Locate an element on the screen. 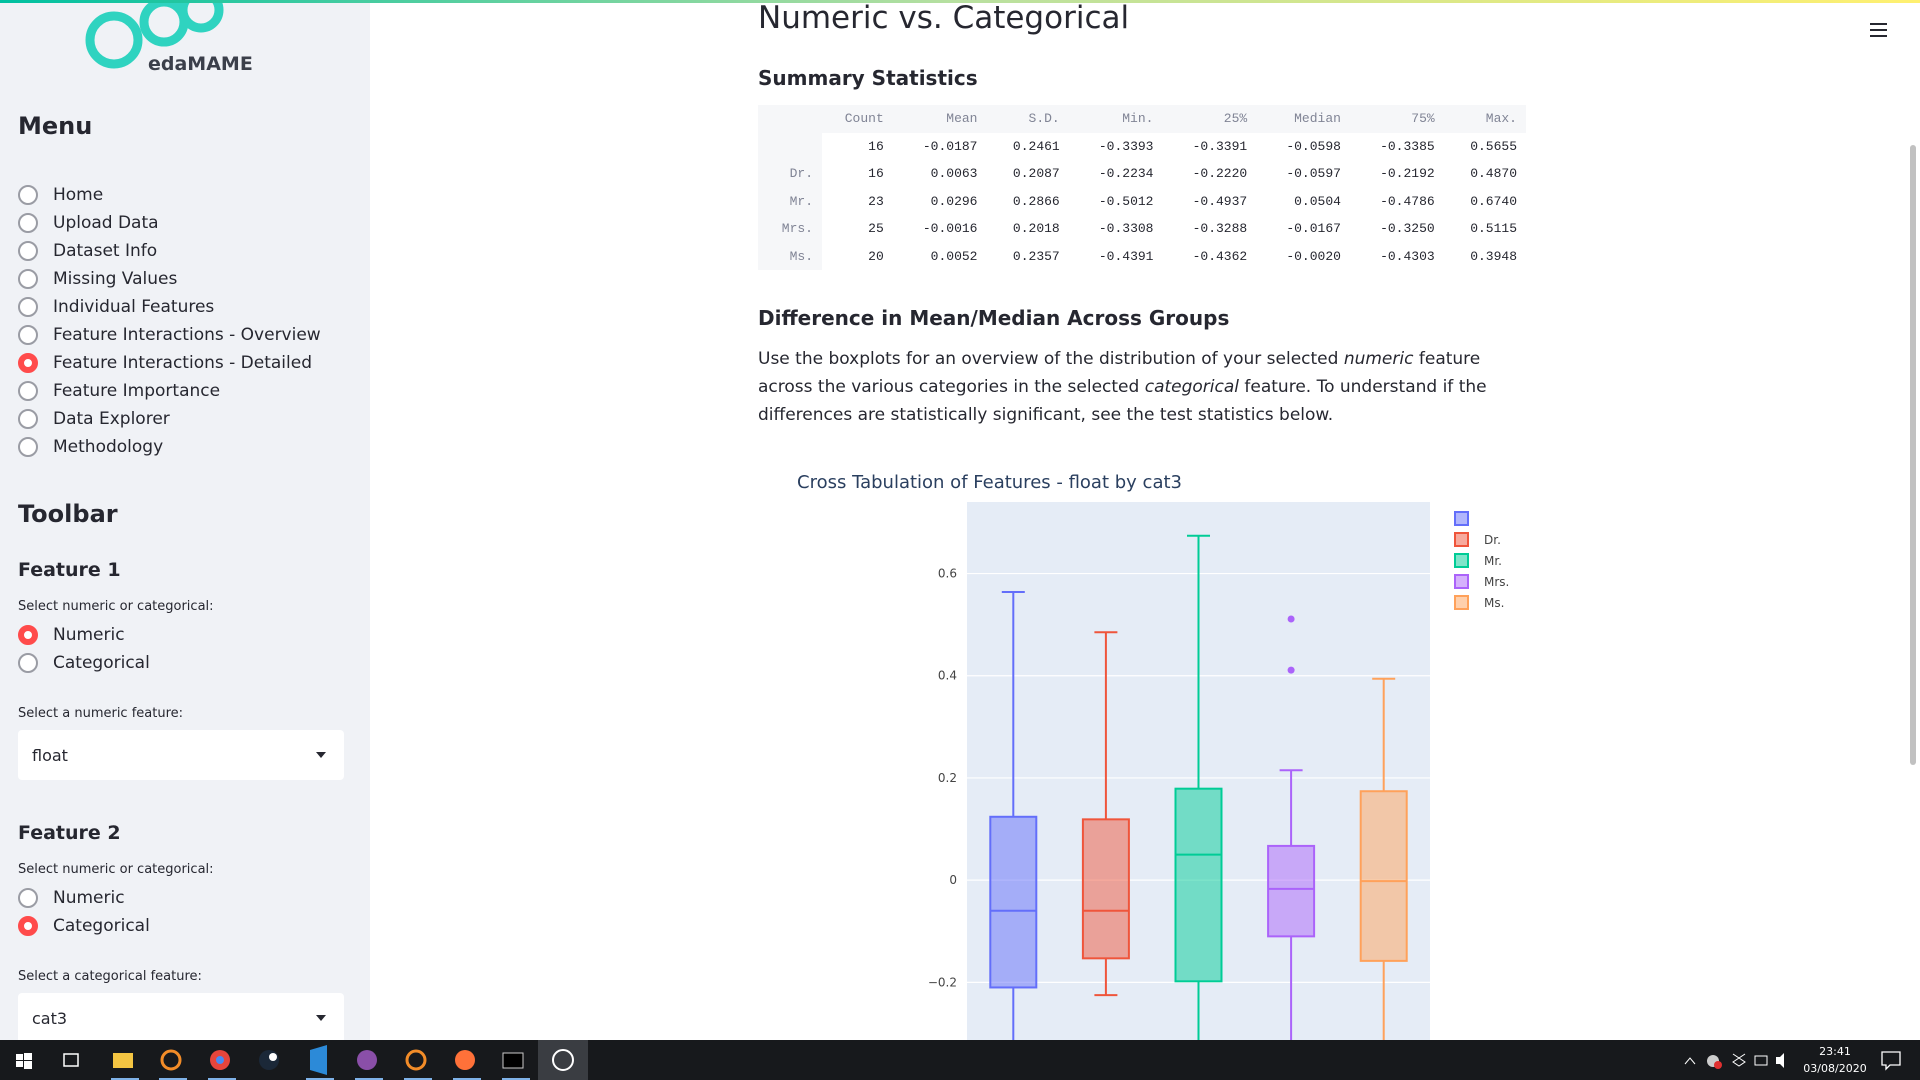 The width and height of the screenshot is (1920, 1080). table-cell: 0.0063 is located at coordinates (954, 174).